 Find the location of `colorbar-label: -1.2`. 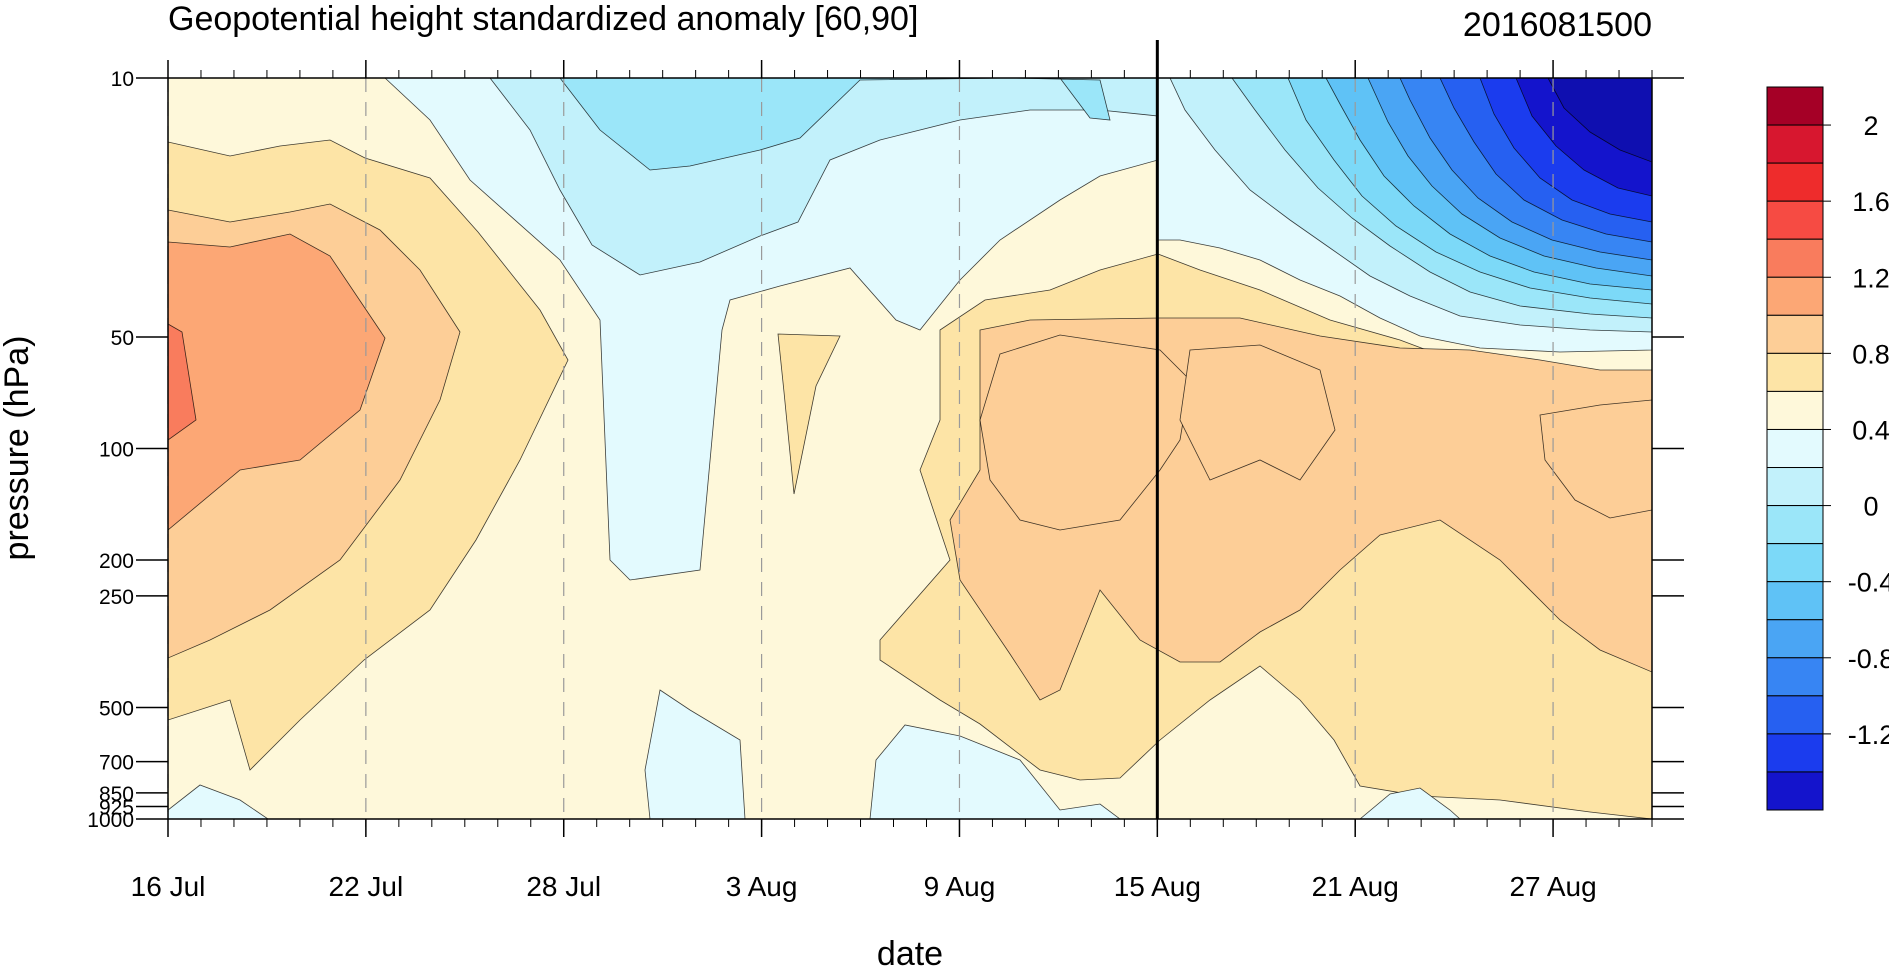

colorbar-label: -1.2 is located at coordinates (1868, 735).